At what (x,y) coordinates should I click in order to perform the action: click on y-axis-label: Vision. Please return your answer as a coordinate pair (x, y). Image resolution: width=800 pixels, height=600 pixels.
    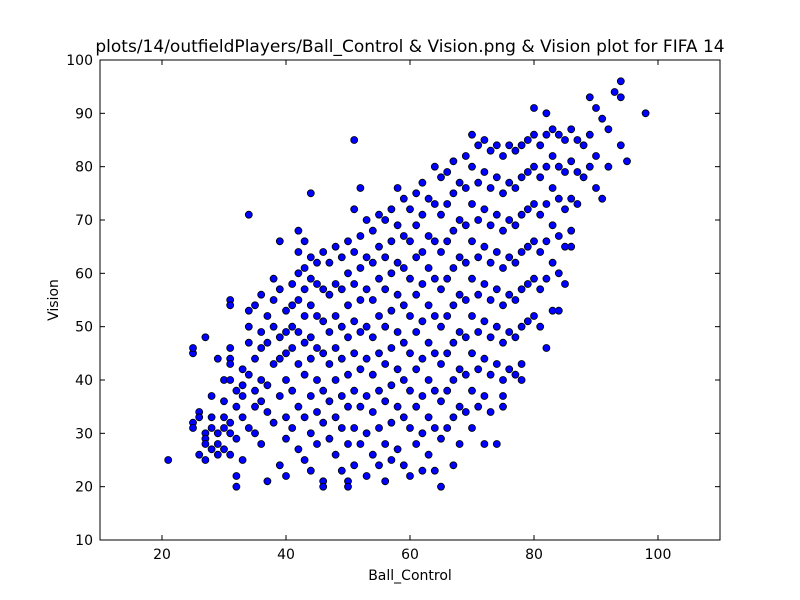
    Looking at the image, I should click on (54, 300).